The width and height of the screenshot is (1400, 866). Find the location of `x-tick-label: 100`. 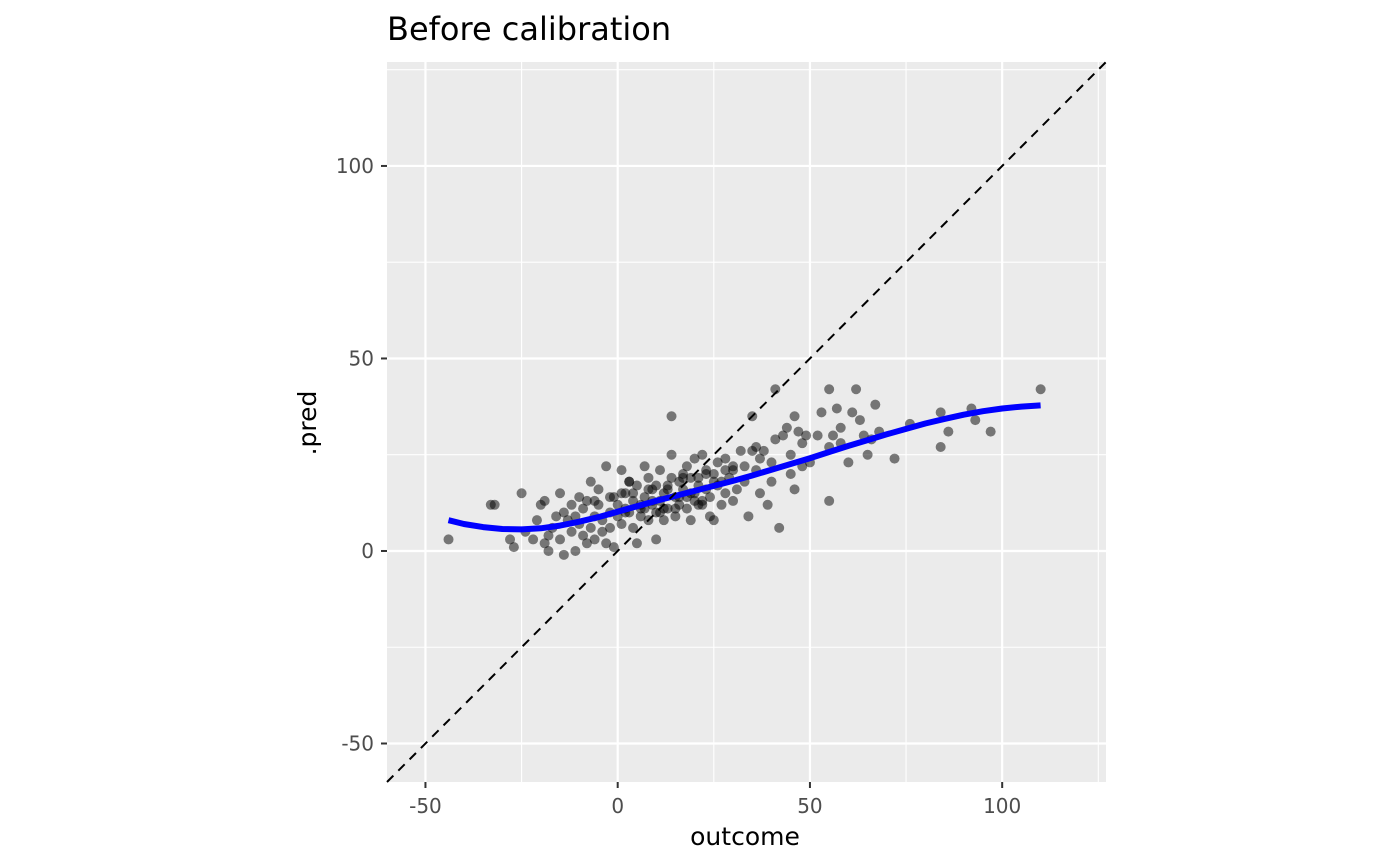

x-tick-label: 100 is located at coordinates (1002, 806).